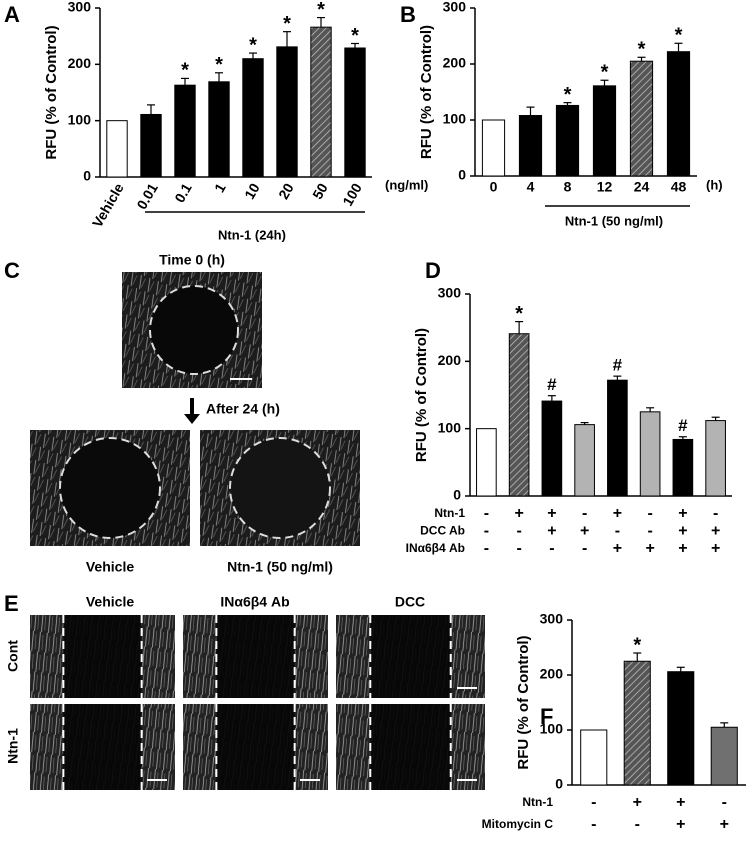 This screenshot has height=868, width=750. What do you see at coordinates (192, 419) in the screenshot?
I see `arrow-head` at bounding box center [192, 419].